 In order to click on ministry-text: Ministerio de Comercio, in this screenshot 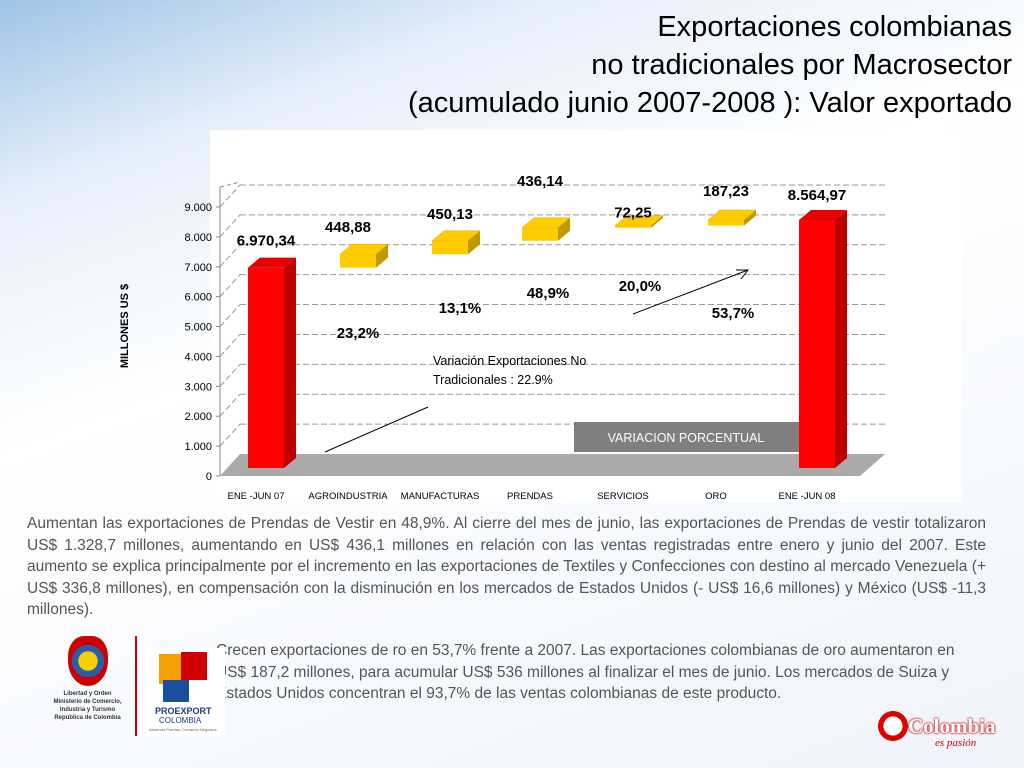, I will do `click(87, 702)`.